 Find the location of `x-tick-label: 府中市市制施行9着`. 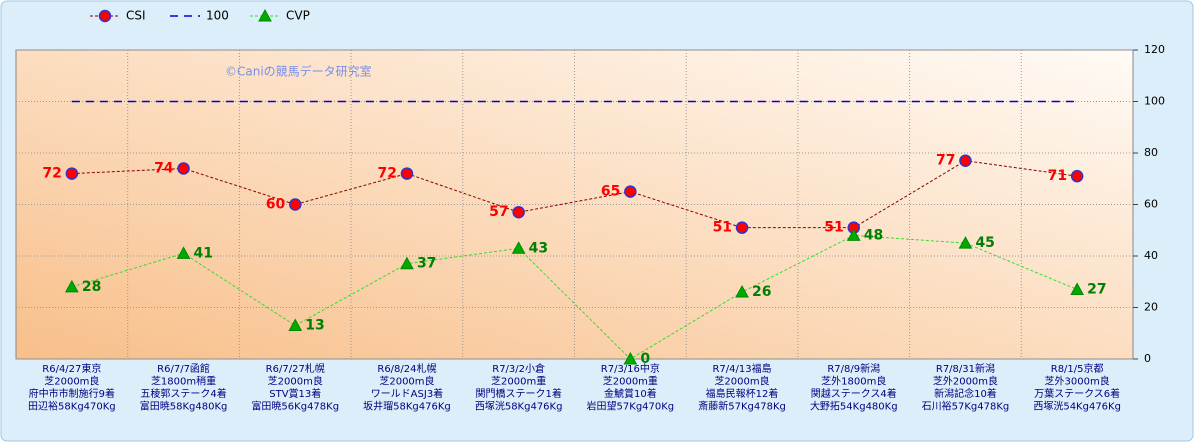

x-tick-label: 府中市市制施行9着 is located at coordinates (72, 393).